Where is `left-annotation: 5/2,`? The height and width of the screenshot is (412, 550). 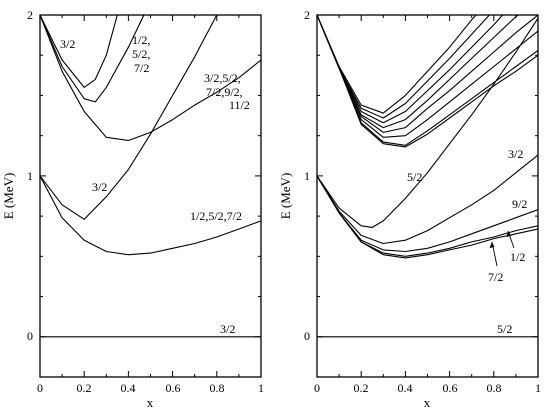 left-annotation: 5/2, is located at coordinates (141, 54).